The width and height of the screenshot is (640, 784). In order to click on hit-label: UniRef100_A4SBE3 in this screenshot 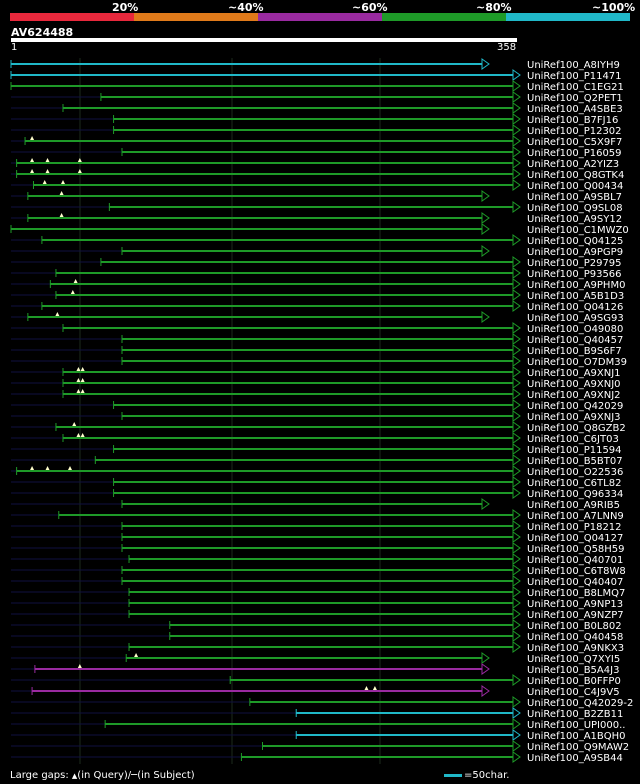, I will do `click(575, 109)`.